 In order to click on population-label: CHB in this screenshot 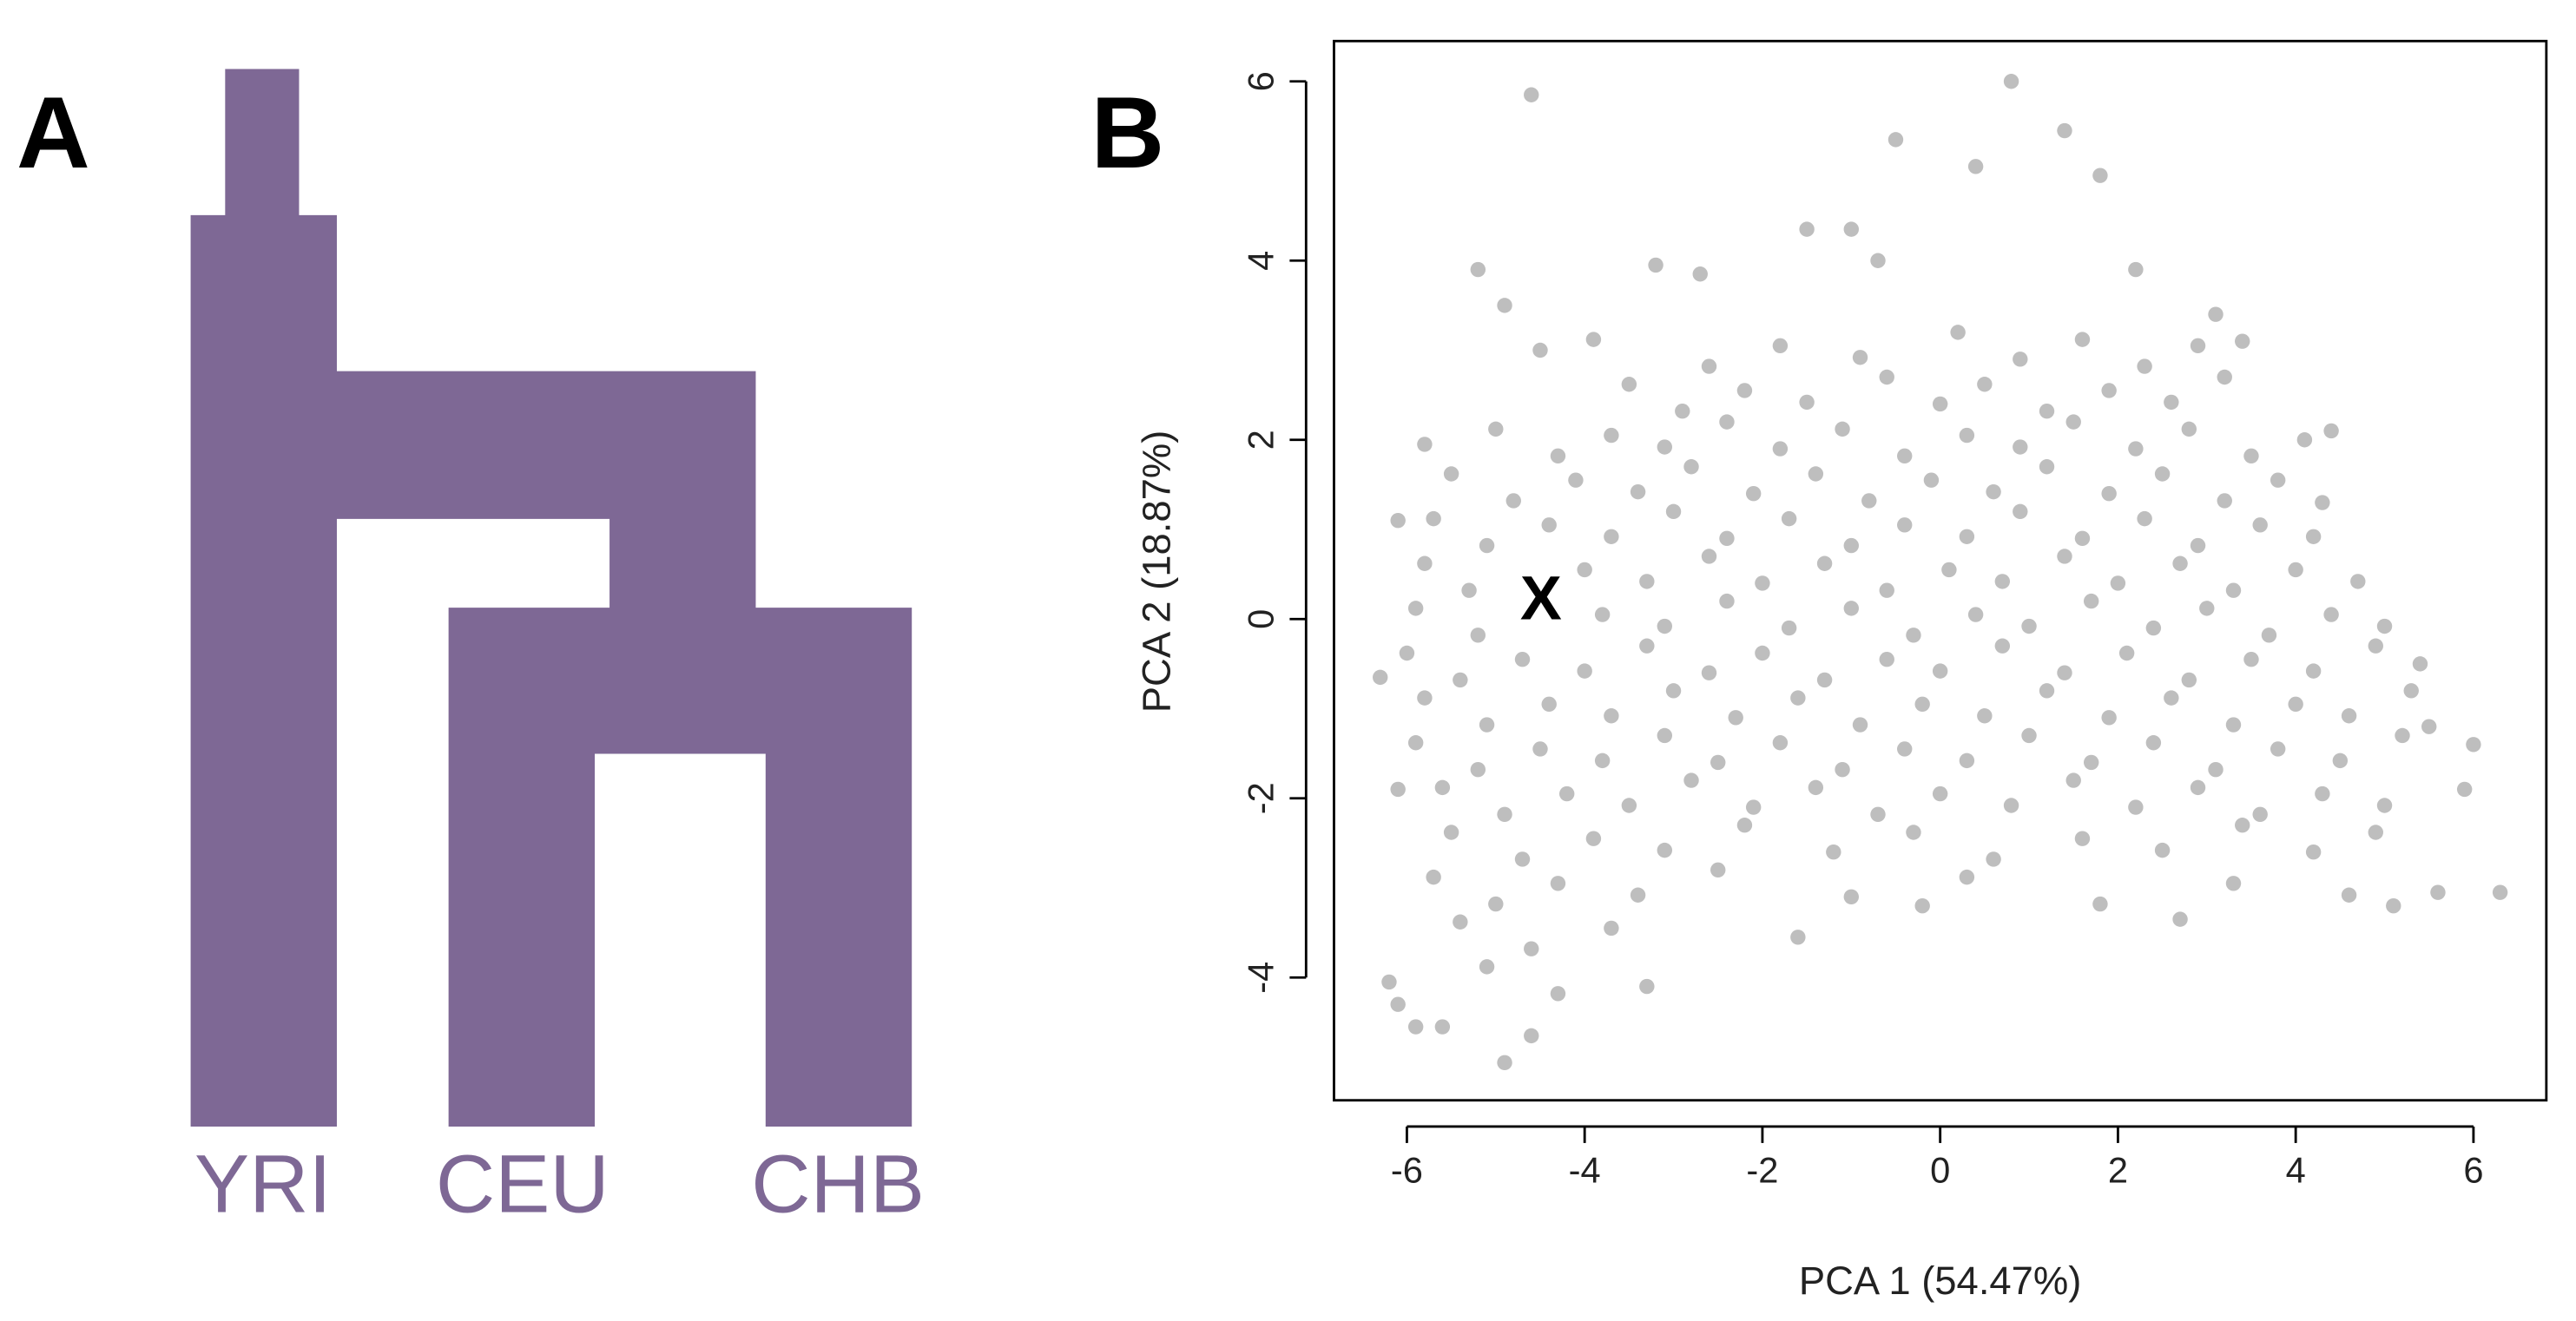, I will do `click(838, 1184)`.